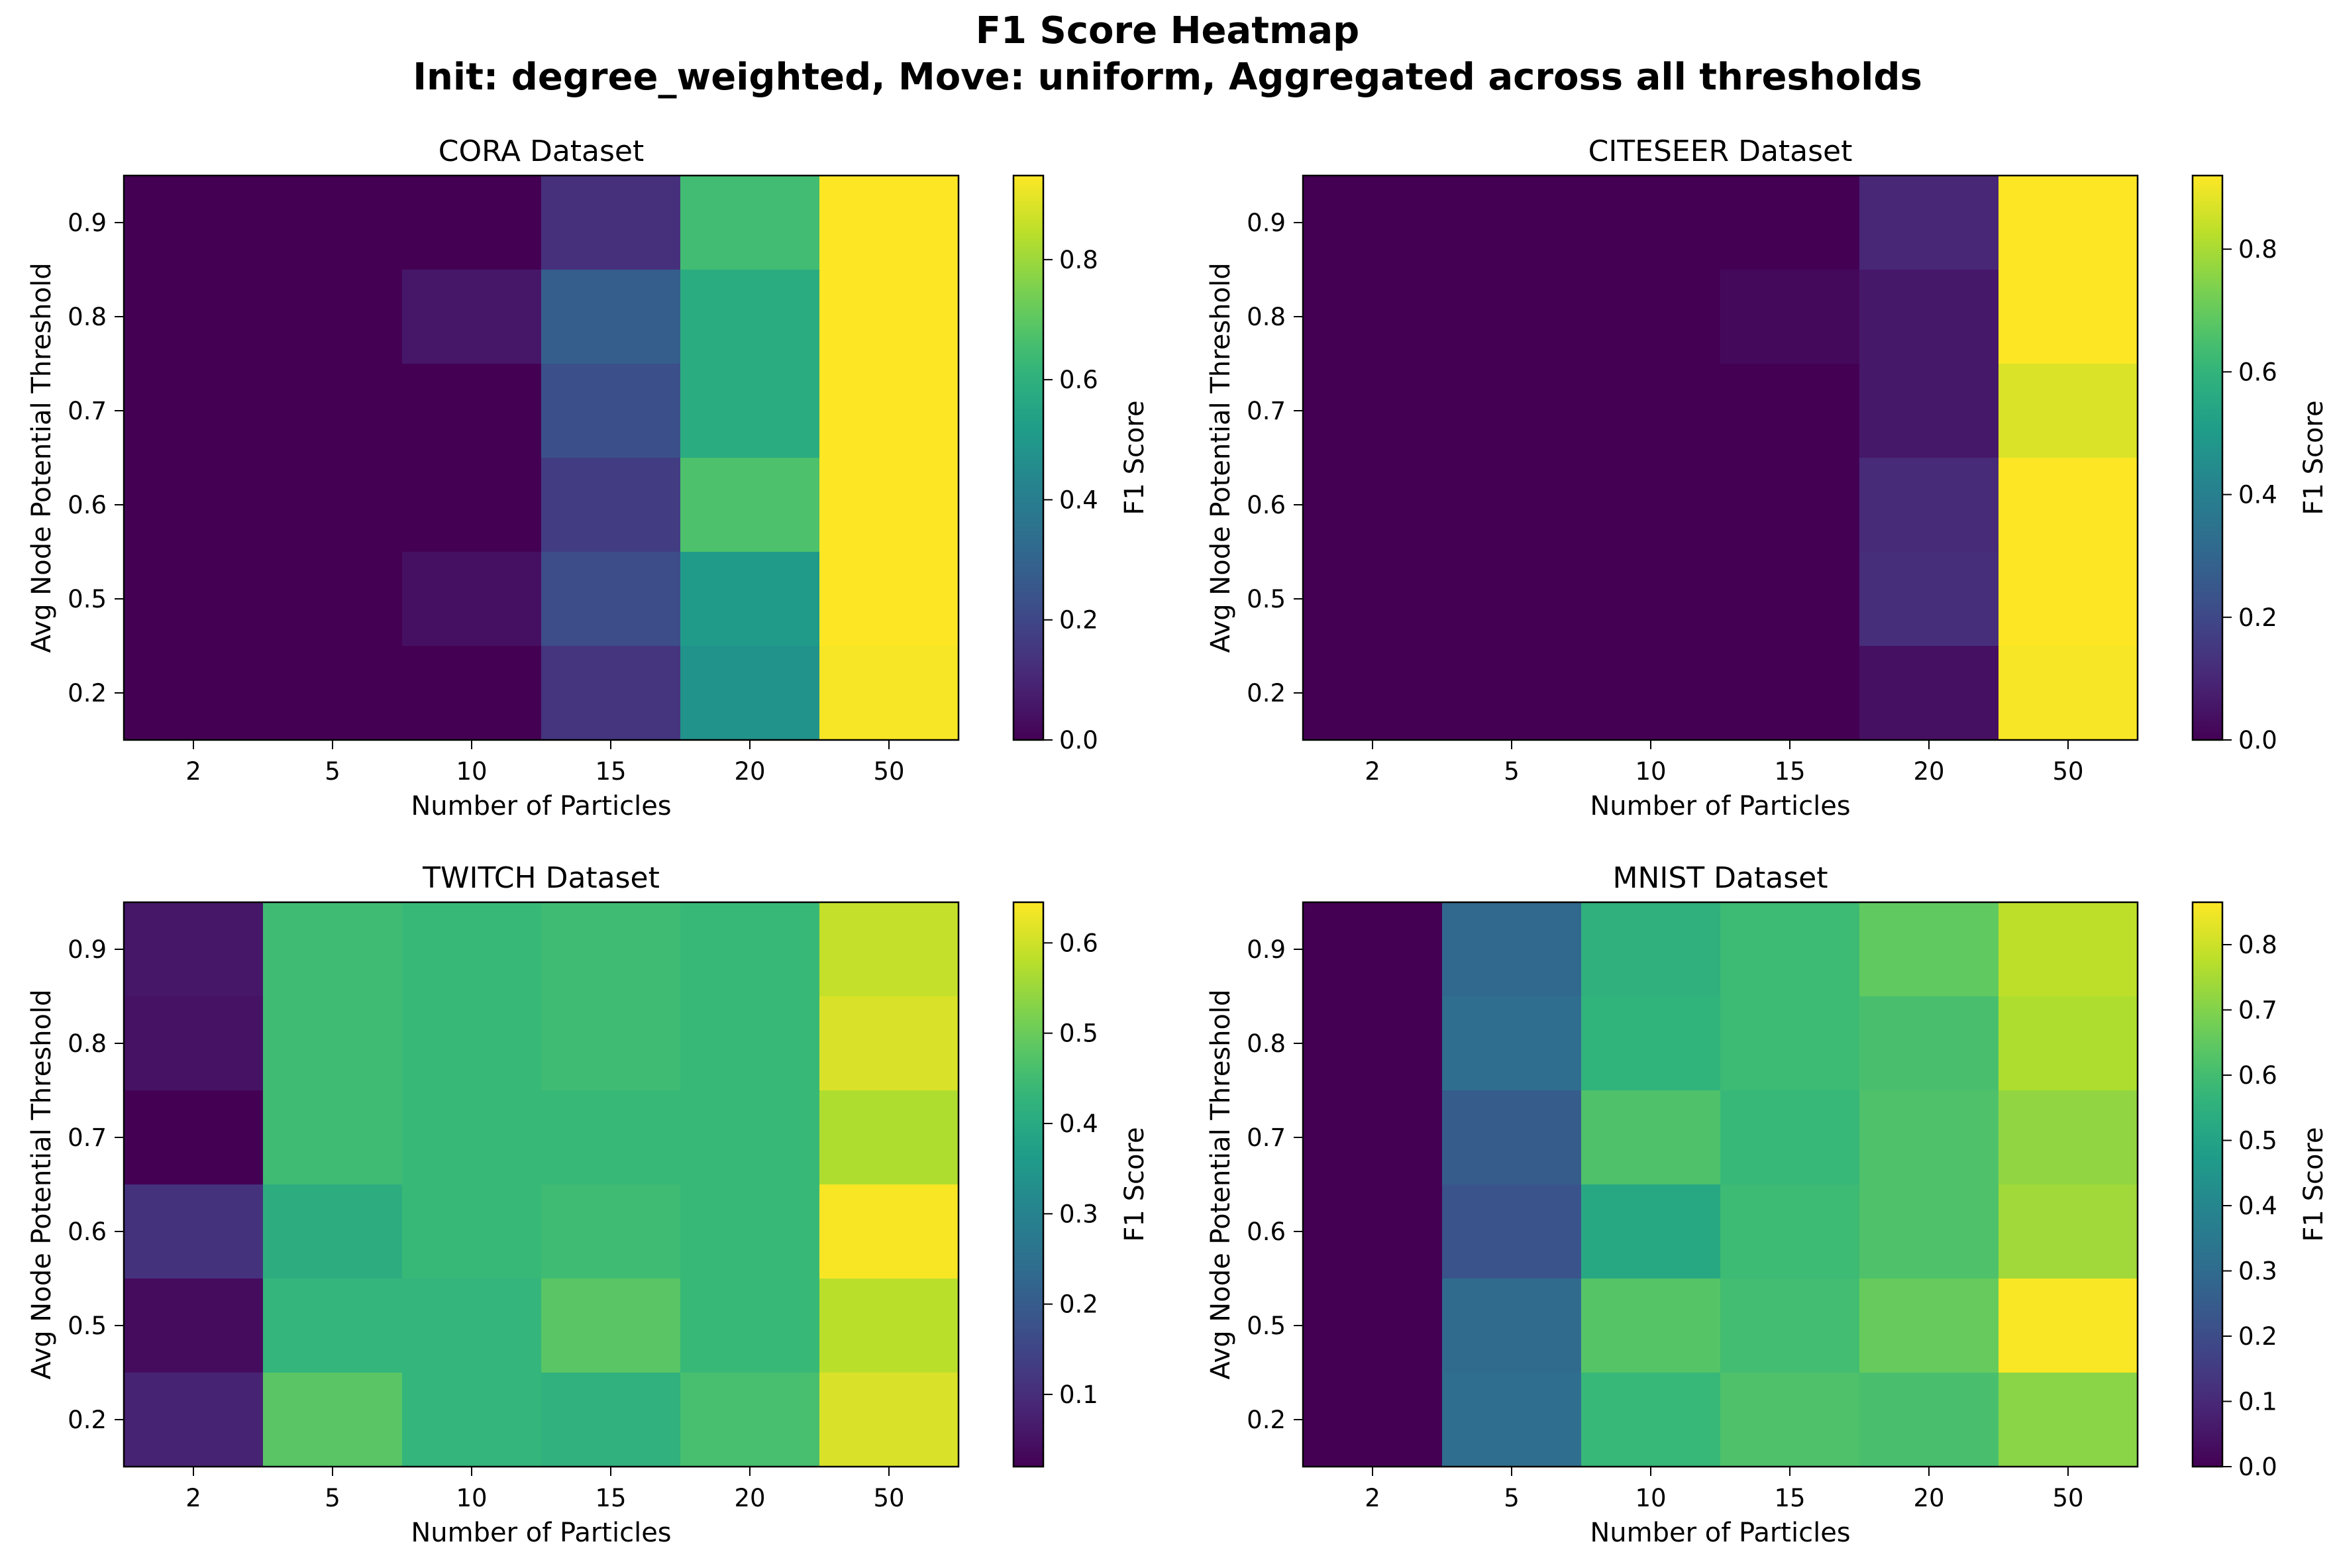  Describe the element at coordinates (1078, 1124) in the screenshot. I see `colorbar-tick-label: 0.4` at that location.